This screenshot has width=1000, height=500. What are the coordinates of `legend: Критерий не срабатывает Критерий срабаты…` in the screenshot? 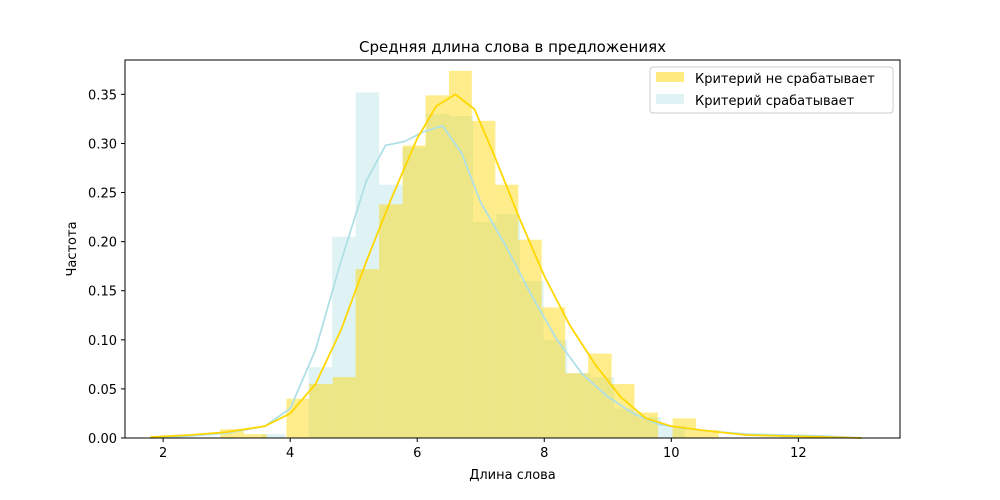 It's located at (771, 90).